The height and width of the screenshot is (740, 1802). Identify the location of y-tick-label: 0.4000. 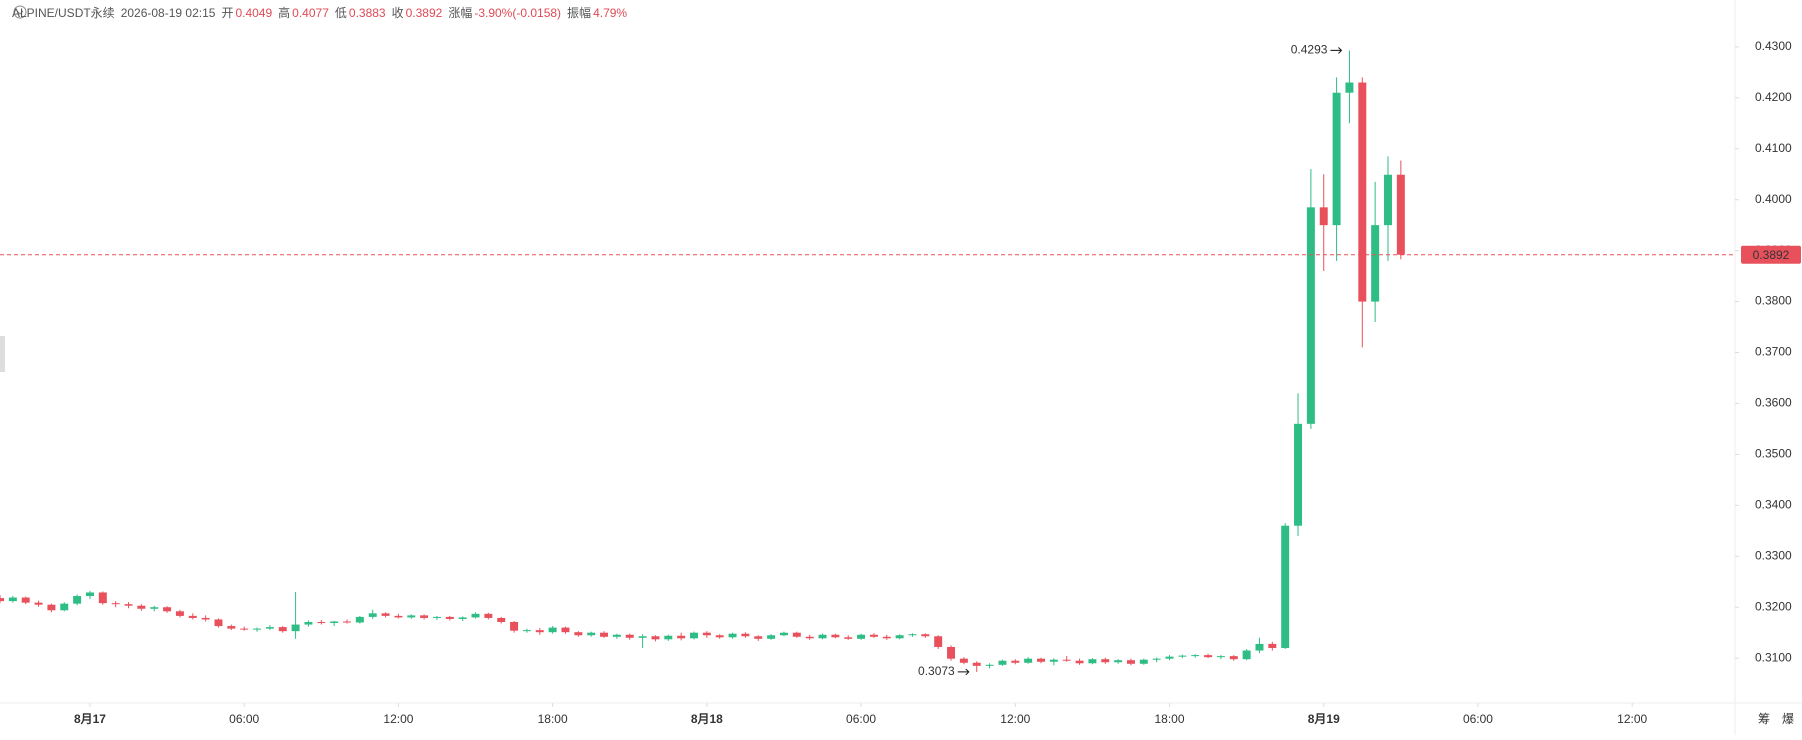
(1773, 199).